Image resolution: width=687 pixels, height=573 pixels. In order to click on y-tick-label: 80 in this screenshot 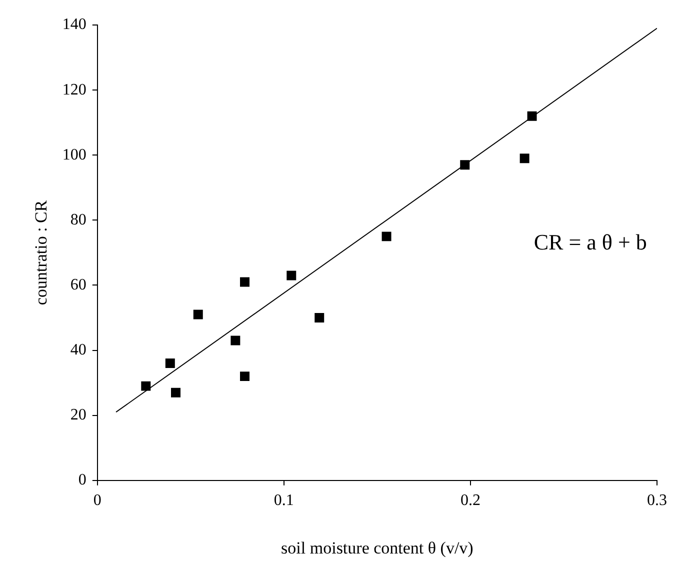, I will do `click(78, 219)`.